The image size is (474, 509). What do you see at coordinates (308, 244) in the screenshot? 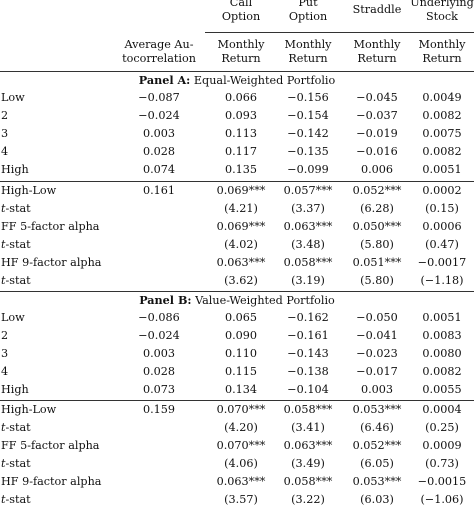
I see `table-cell: (3.48)` at bounding box center [308, 244].